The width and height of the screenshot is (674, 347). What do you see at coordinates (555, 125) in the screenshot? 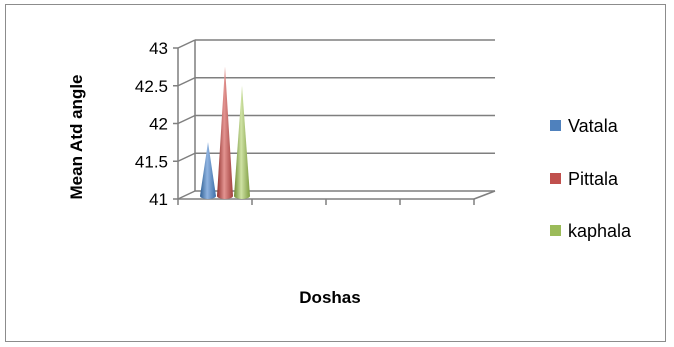
I see `legend-swatch-vatala` at bounding box center [555, 125].